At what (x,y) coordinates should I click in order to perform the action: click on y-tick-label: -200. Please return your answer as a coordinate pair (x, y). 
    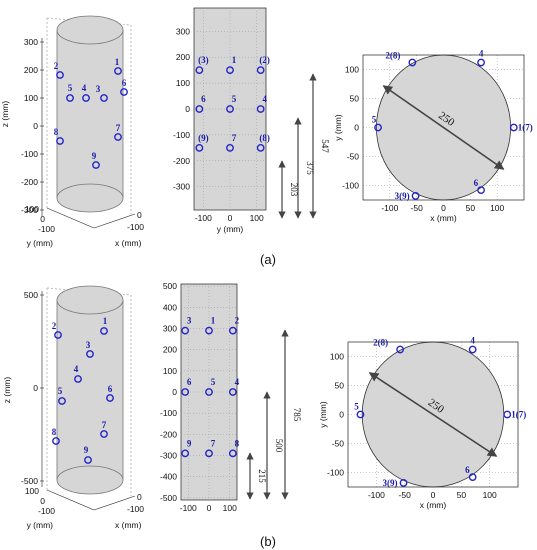
    Looking at the image, I should click on (181, 161).